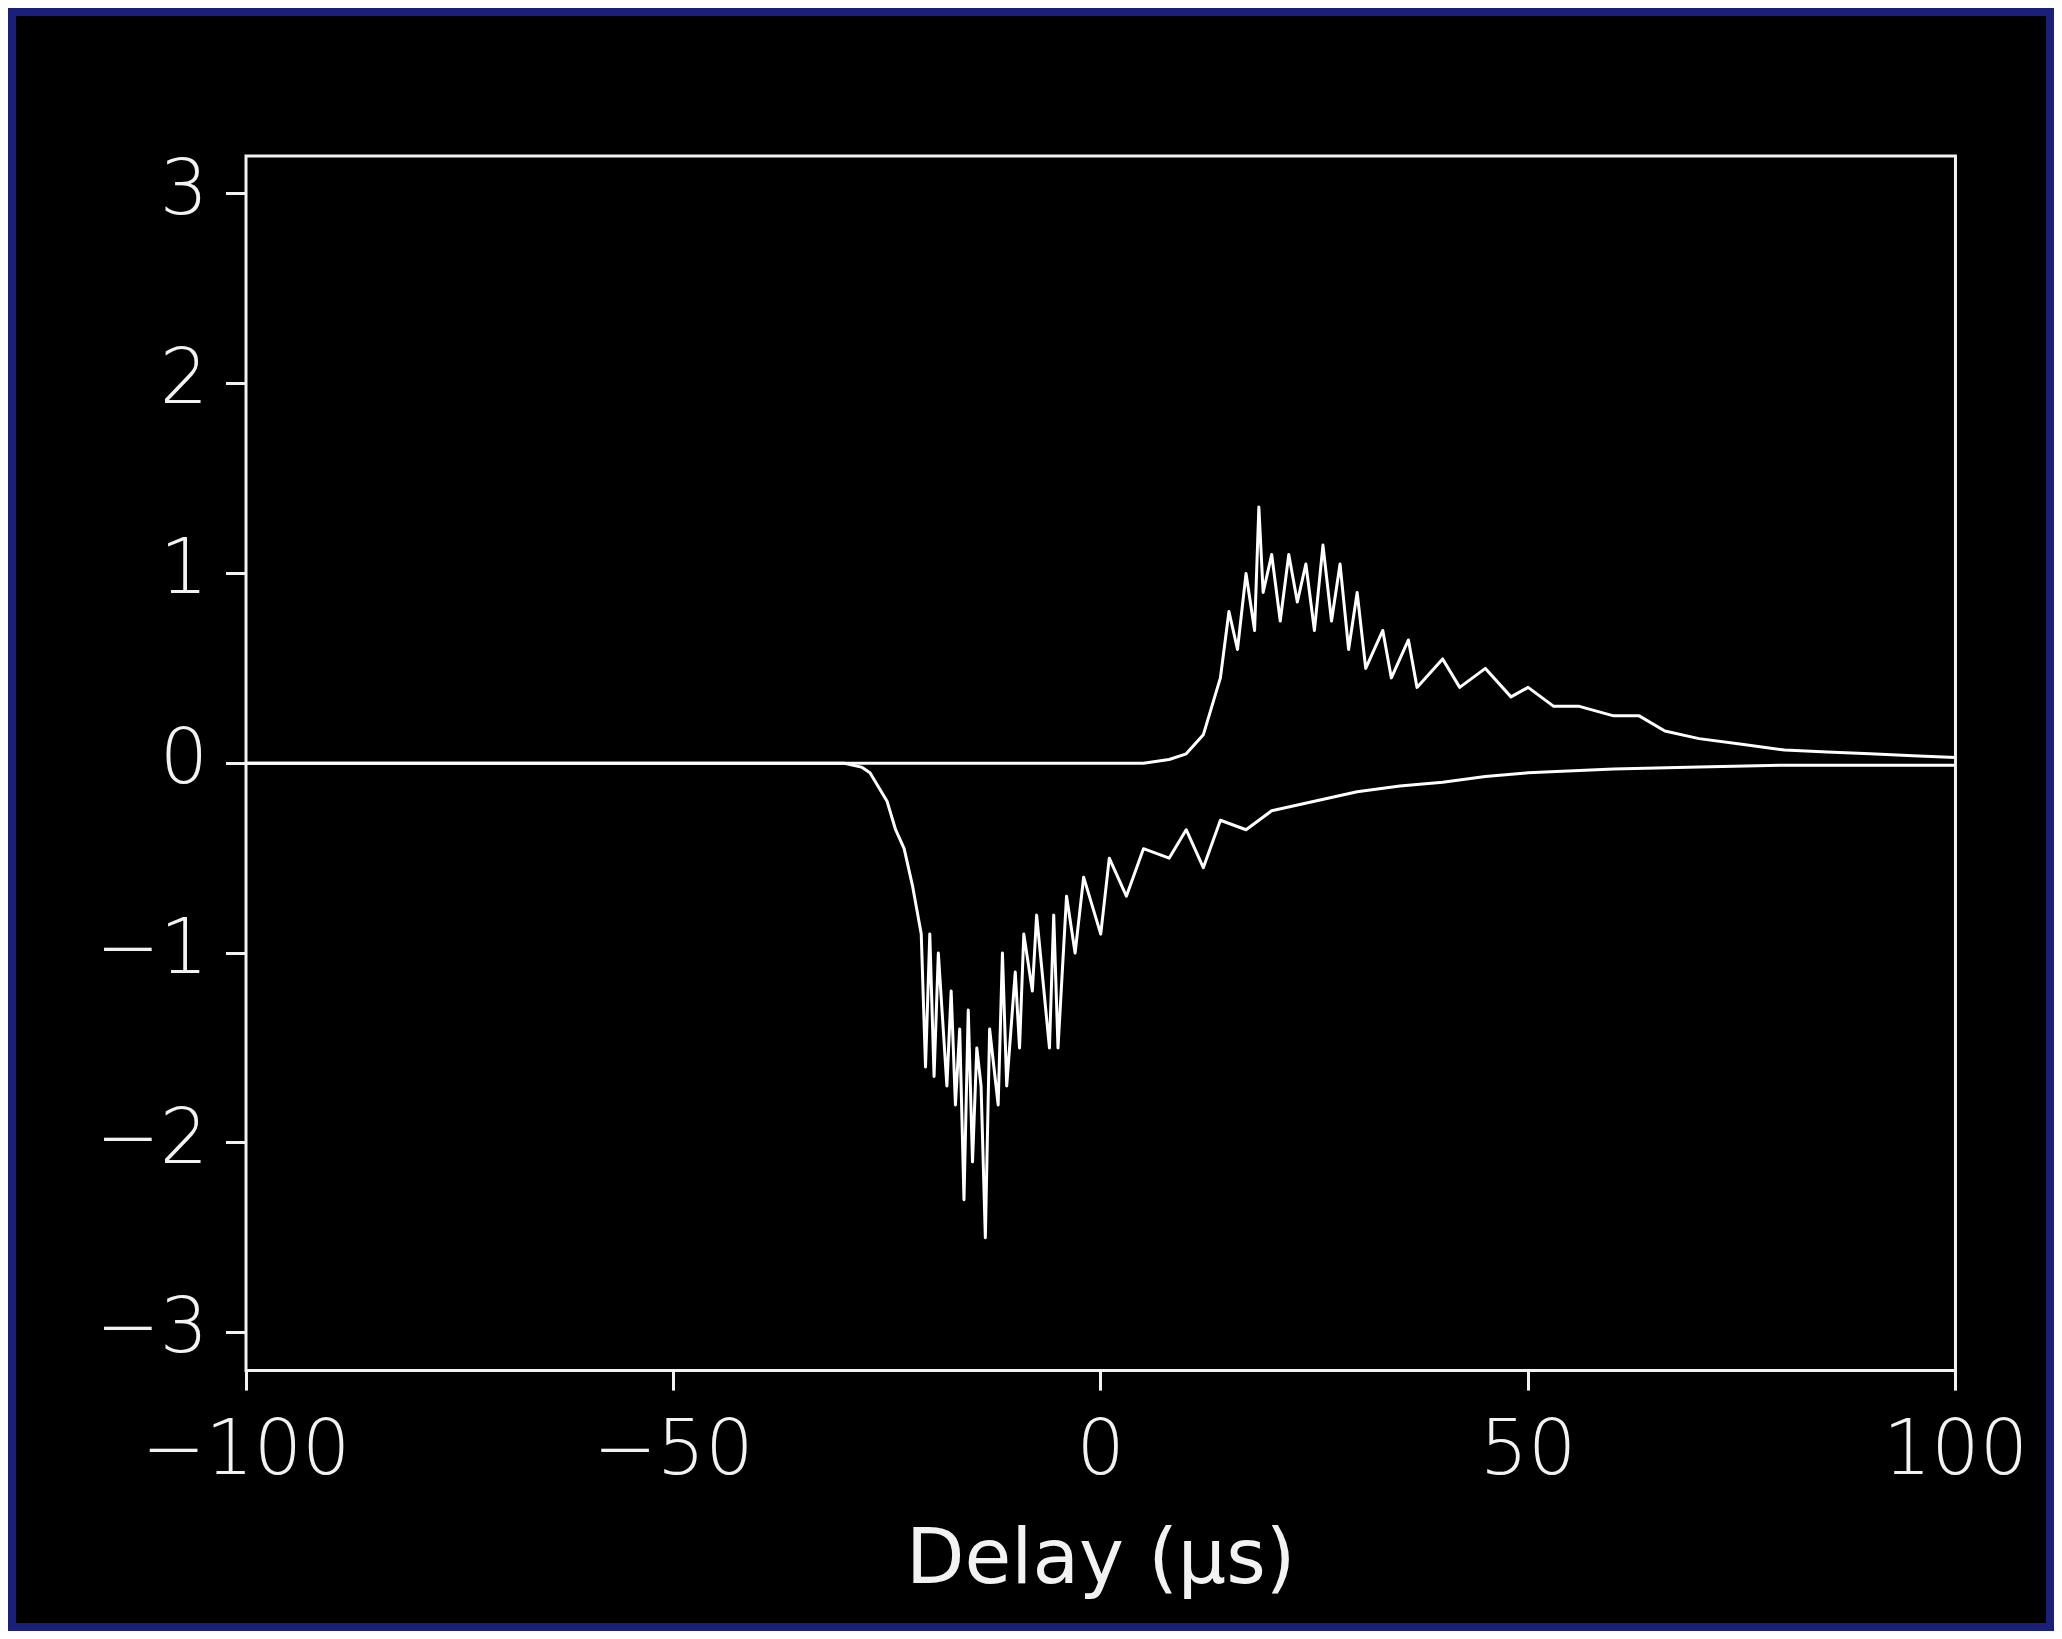 Image resolution: width=2062 pixels, height=1639 pixels. I want to click on x-tick-label: −100, so click(246, 1447).